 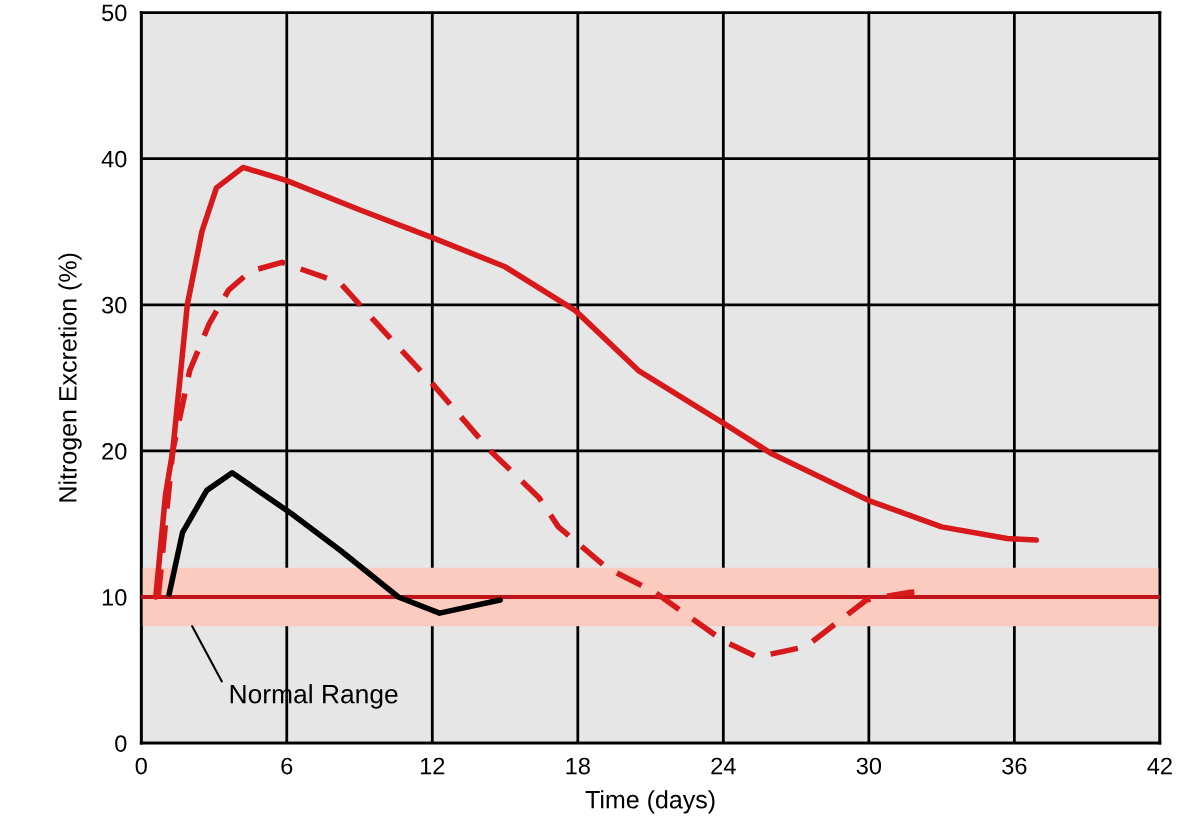 What do you see at coordinates (121, 743) in the screenshot?
I see `y-tick-label: 0` at bounding box center [121, 743].